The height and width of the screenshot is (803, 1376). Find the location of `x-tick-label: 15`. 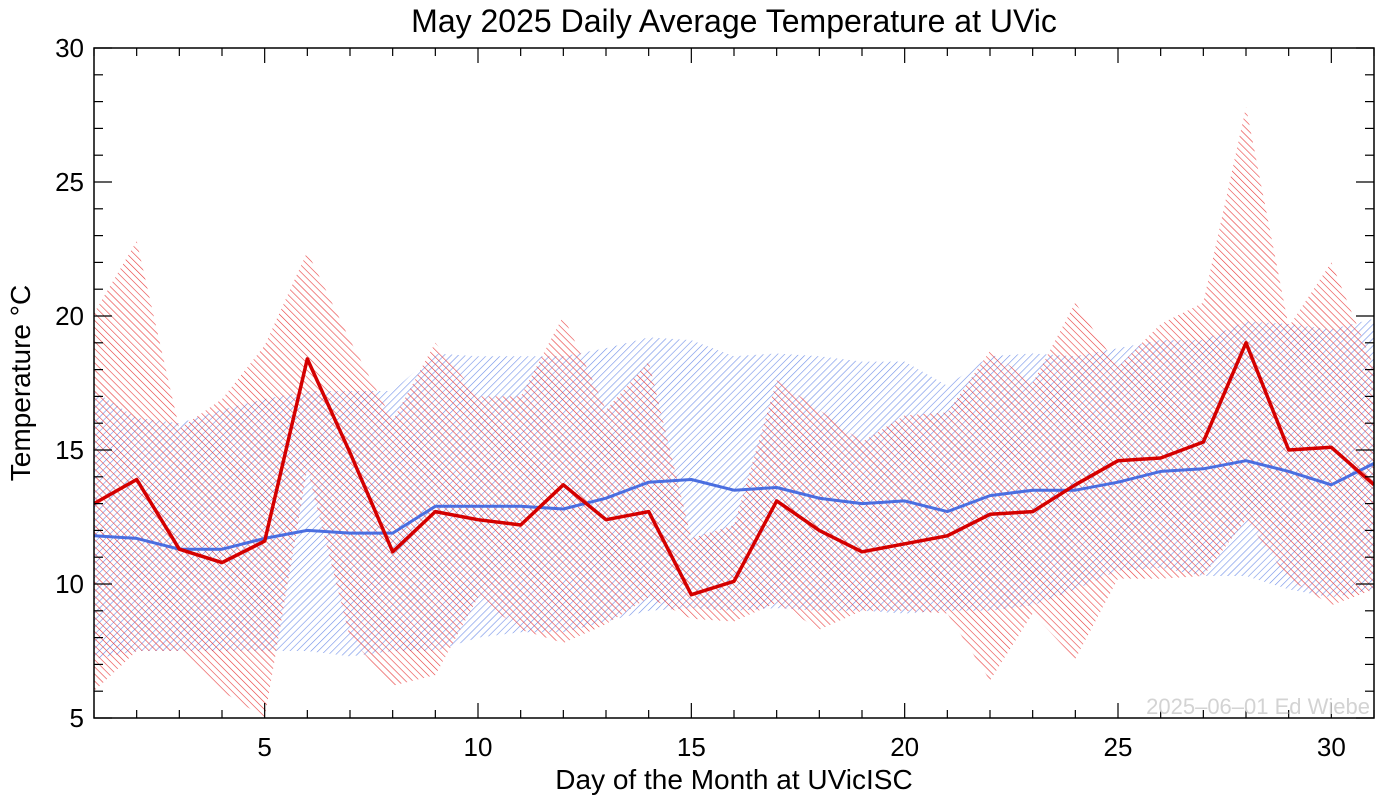

x-tick-label: 15 is located at coordinates (691, 747).